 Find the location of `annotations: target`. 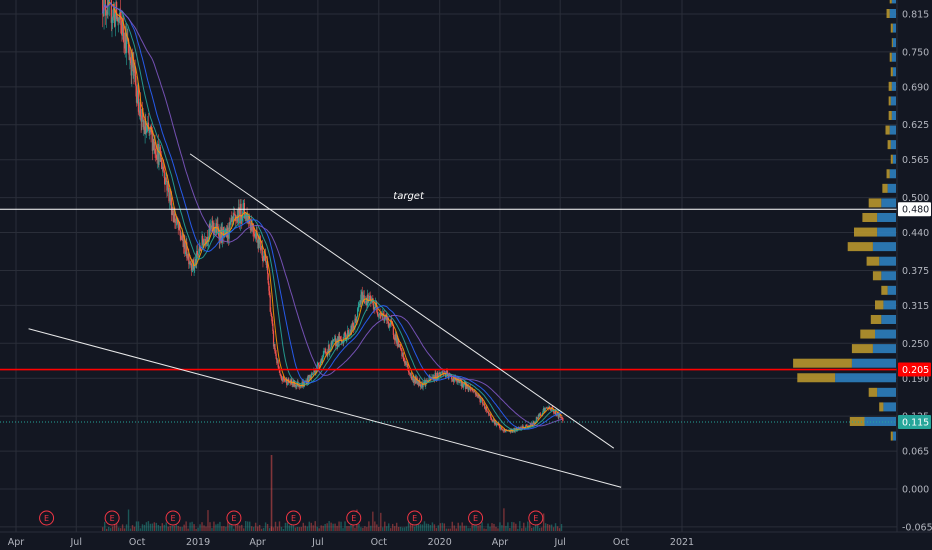

annotations: target is located at coordinates (409, 196).